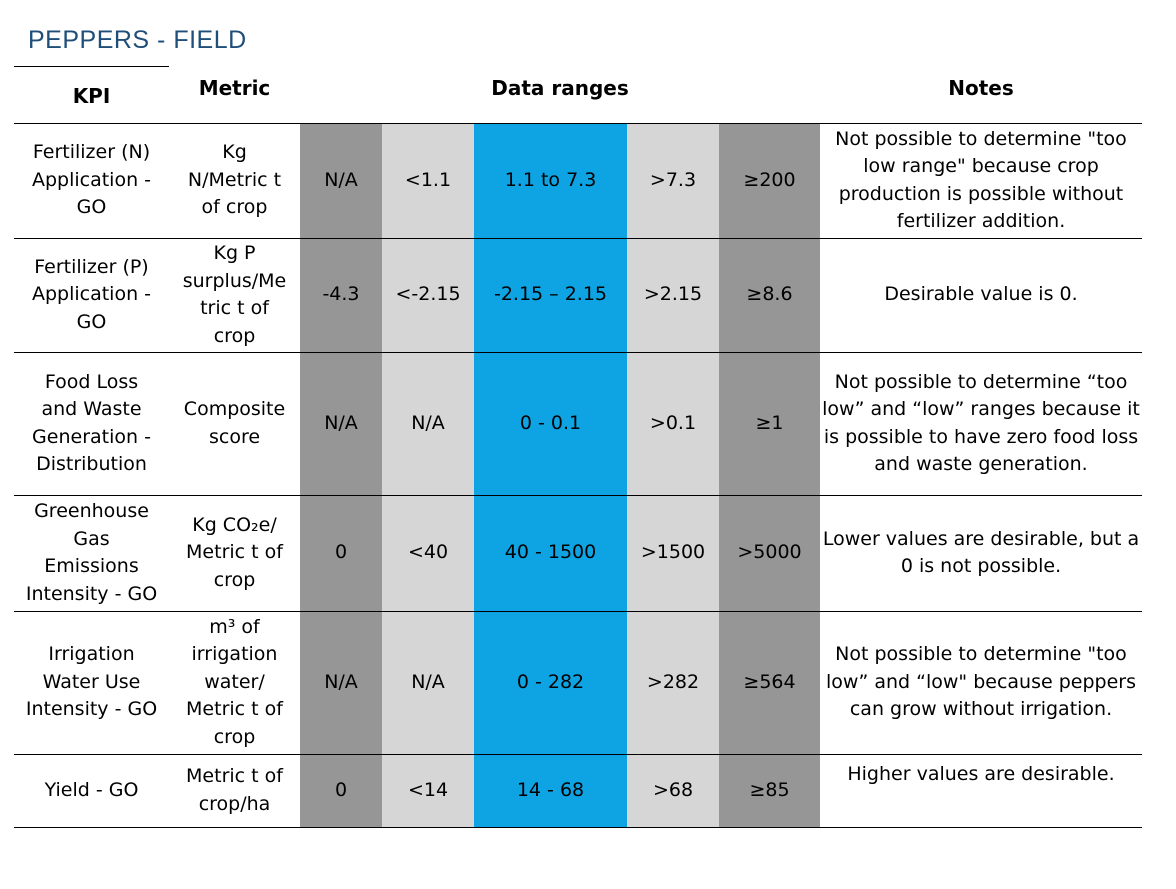  Describe the element at coordinates (91, 152) in the screenshot. I see `kpi-line: Fertilizer (N)` at that location.